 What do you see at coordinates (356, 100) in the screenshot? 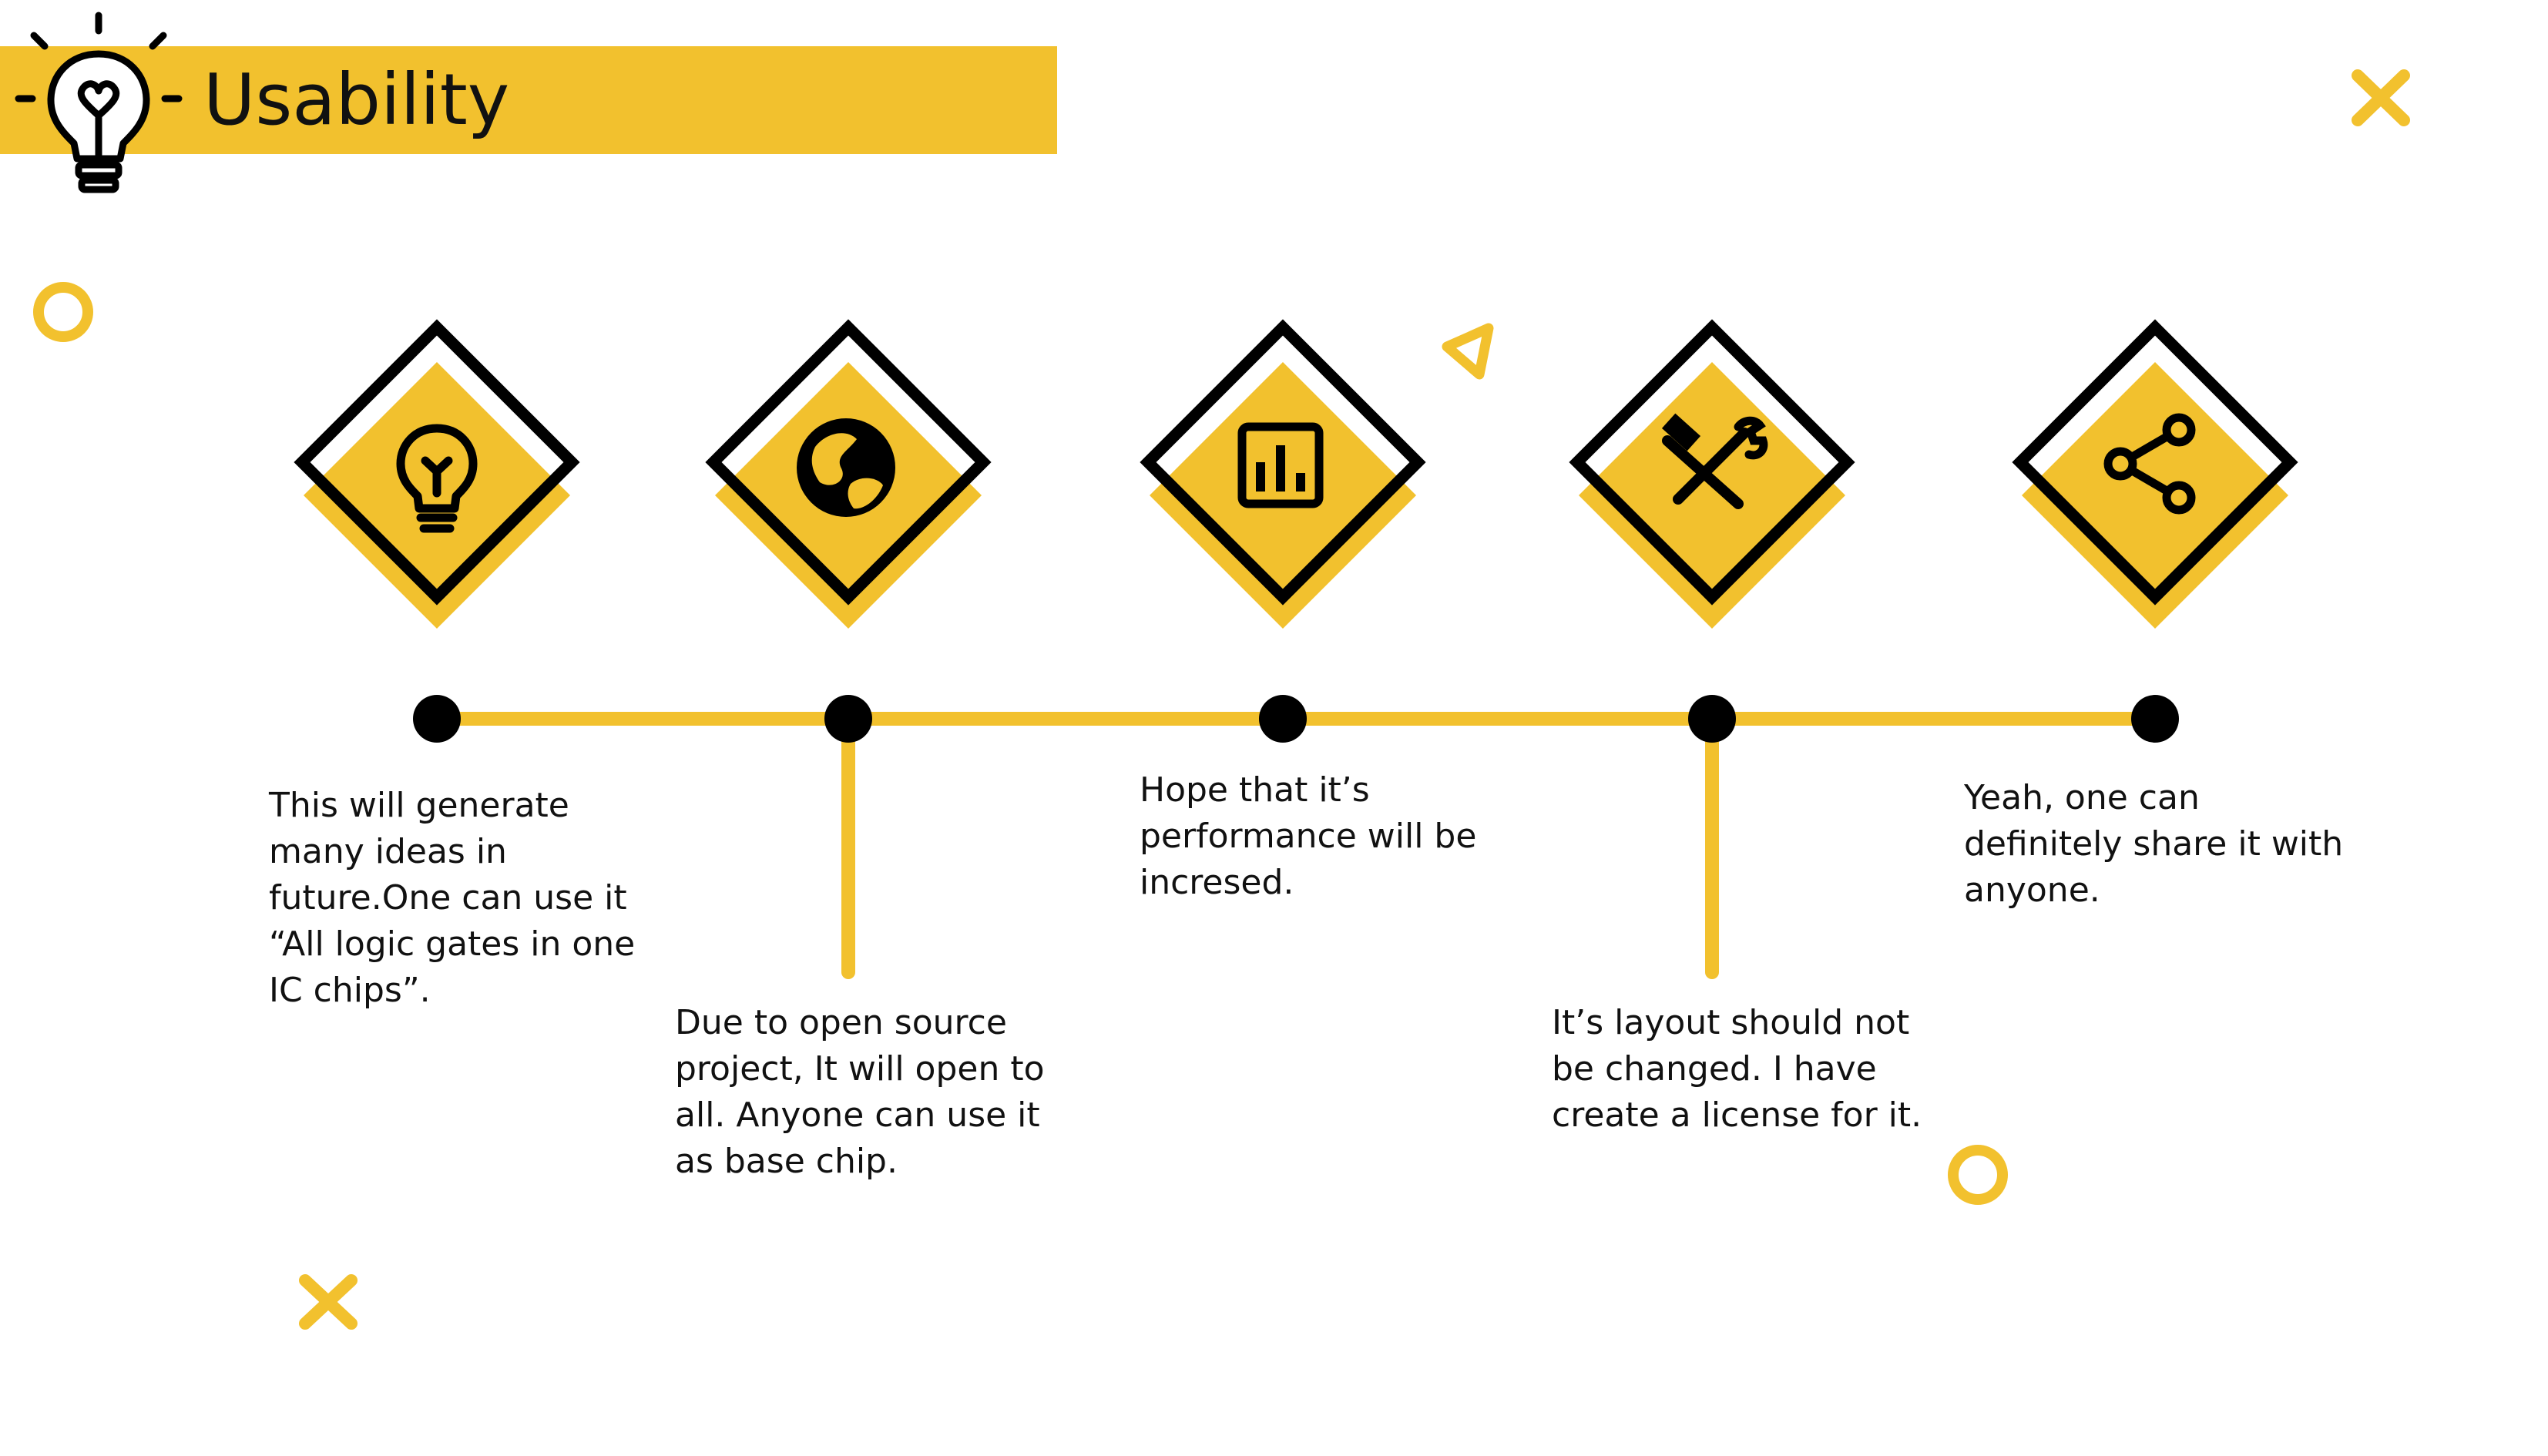
I see `page-title: Usability` at bounding box center [356, 100].